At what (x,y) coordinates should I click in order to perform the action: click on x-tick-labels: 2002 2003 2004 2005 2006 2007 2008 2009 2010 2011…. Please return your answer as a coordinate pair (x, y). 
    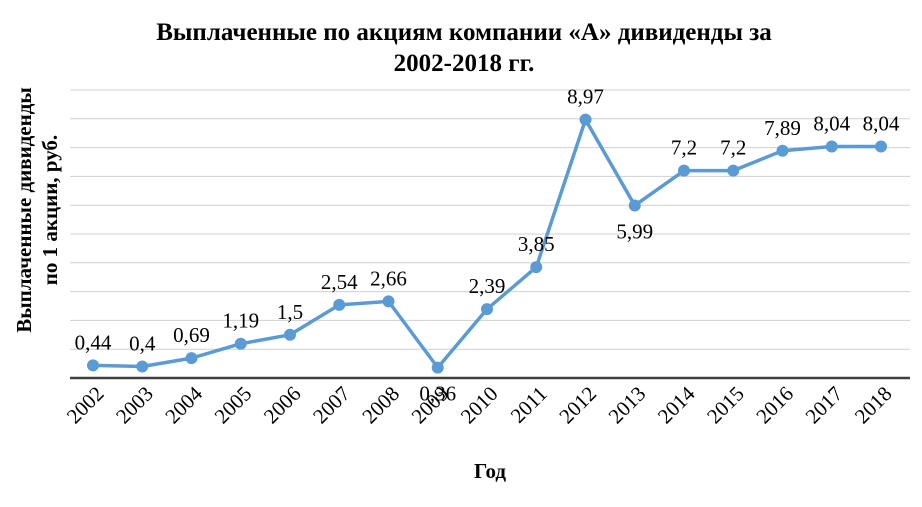
    Looking at the image, I should click on (479, 404).